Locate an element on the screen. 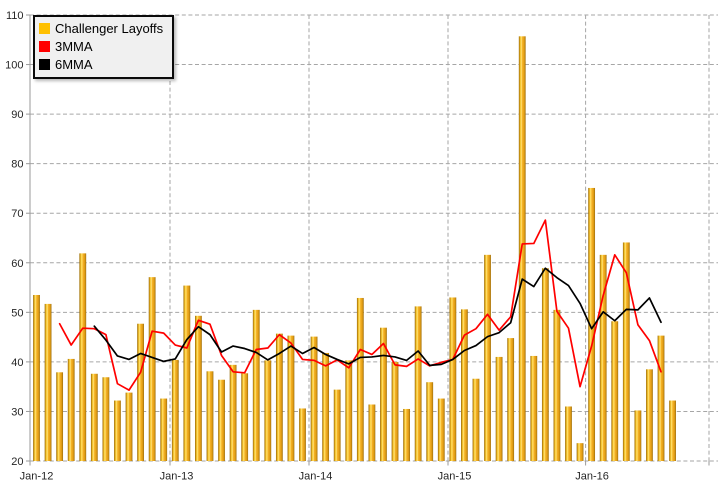 The width and height of the screenshot is (720, 487). y-tick-label: 30 is located at coordinates (17, 412).